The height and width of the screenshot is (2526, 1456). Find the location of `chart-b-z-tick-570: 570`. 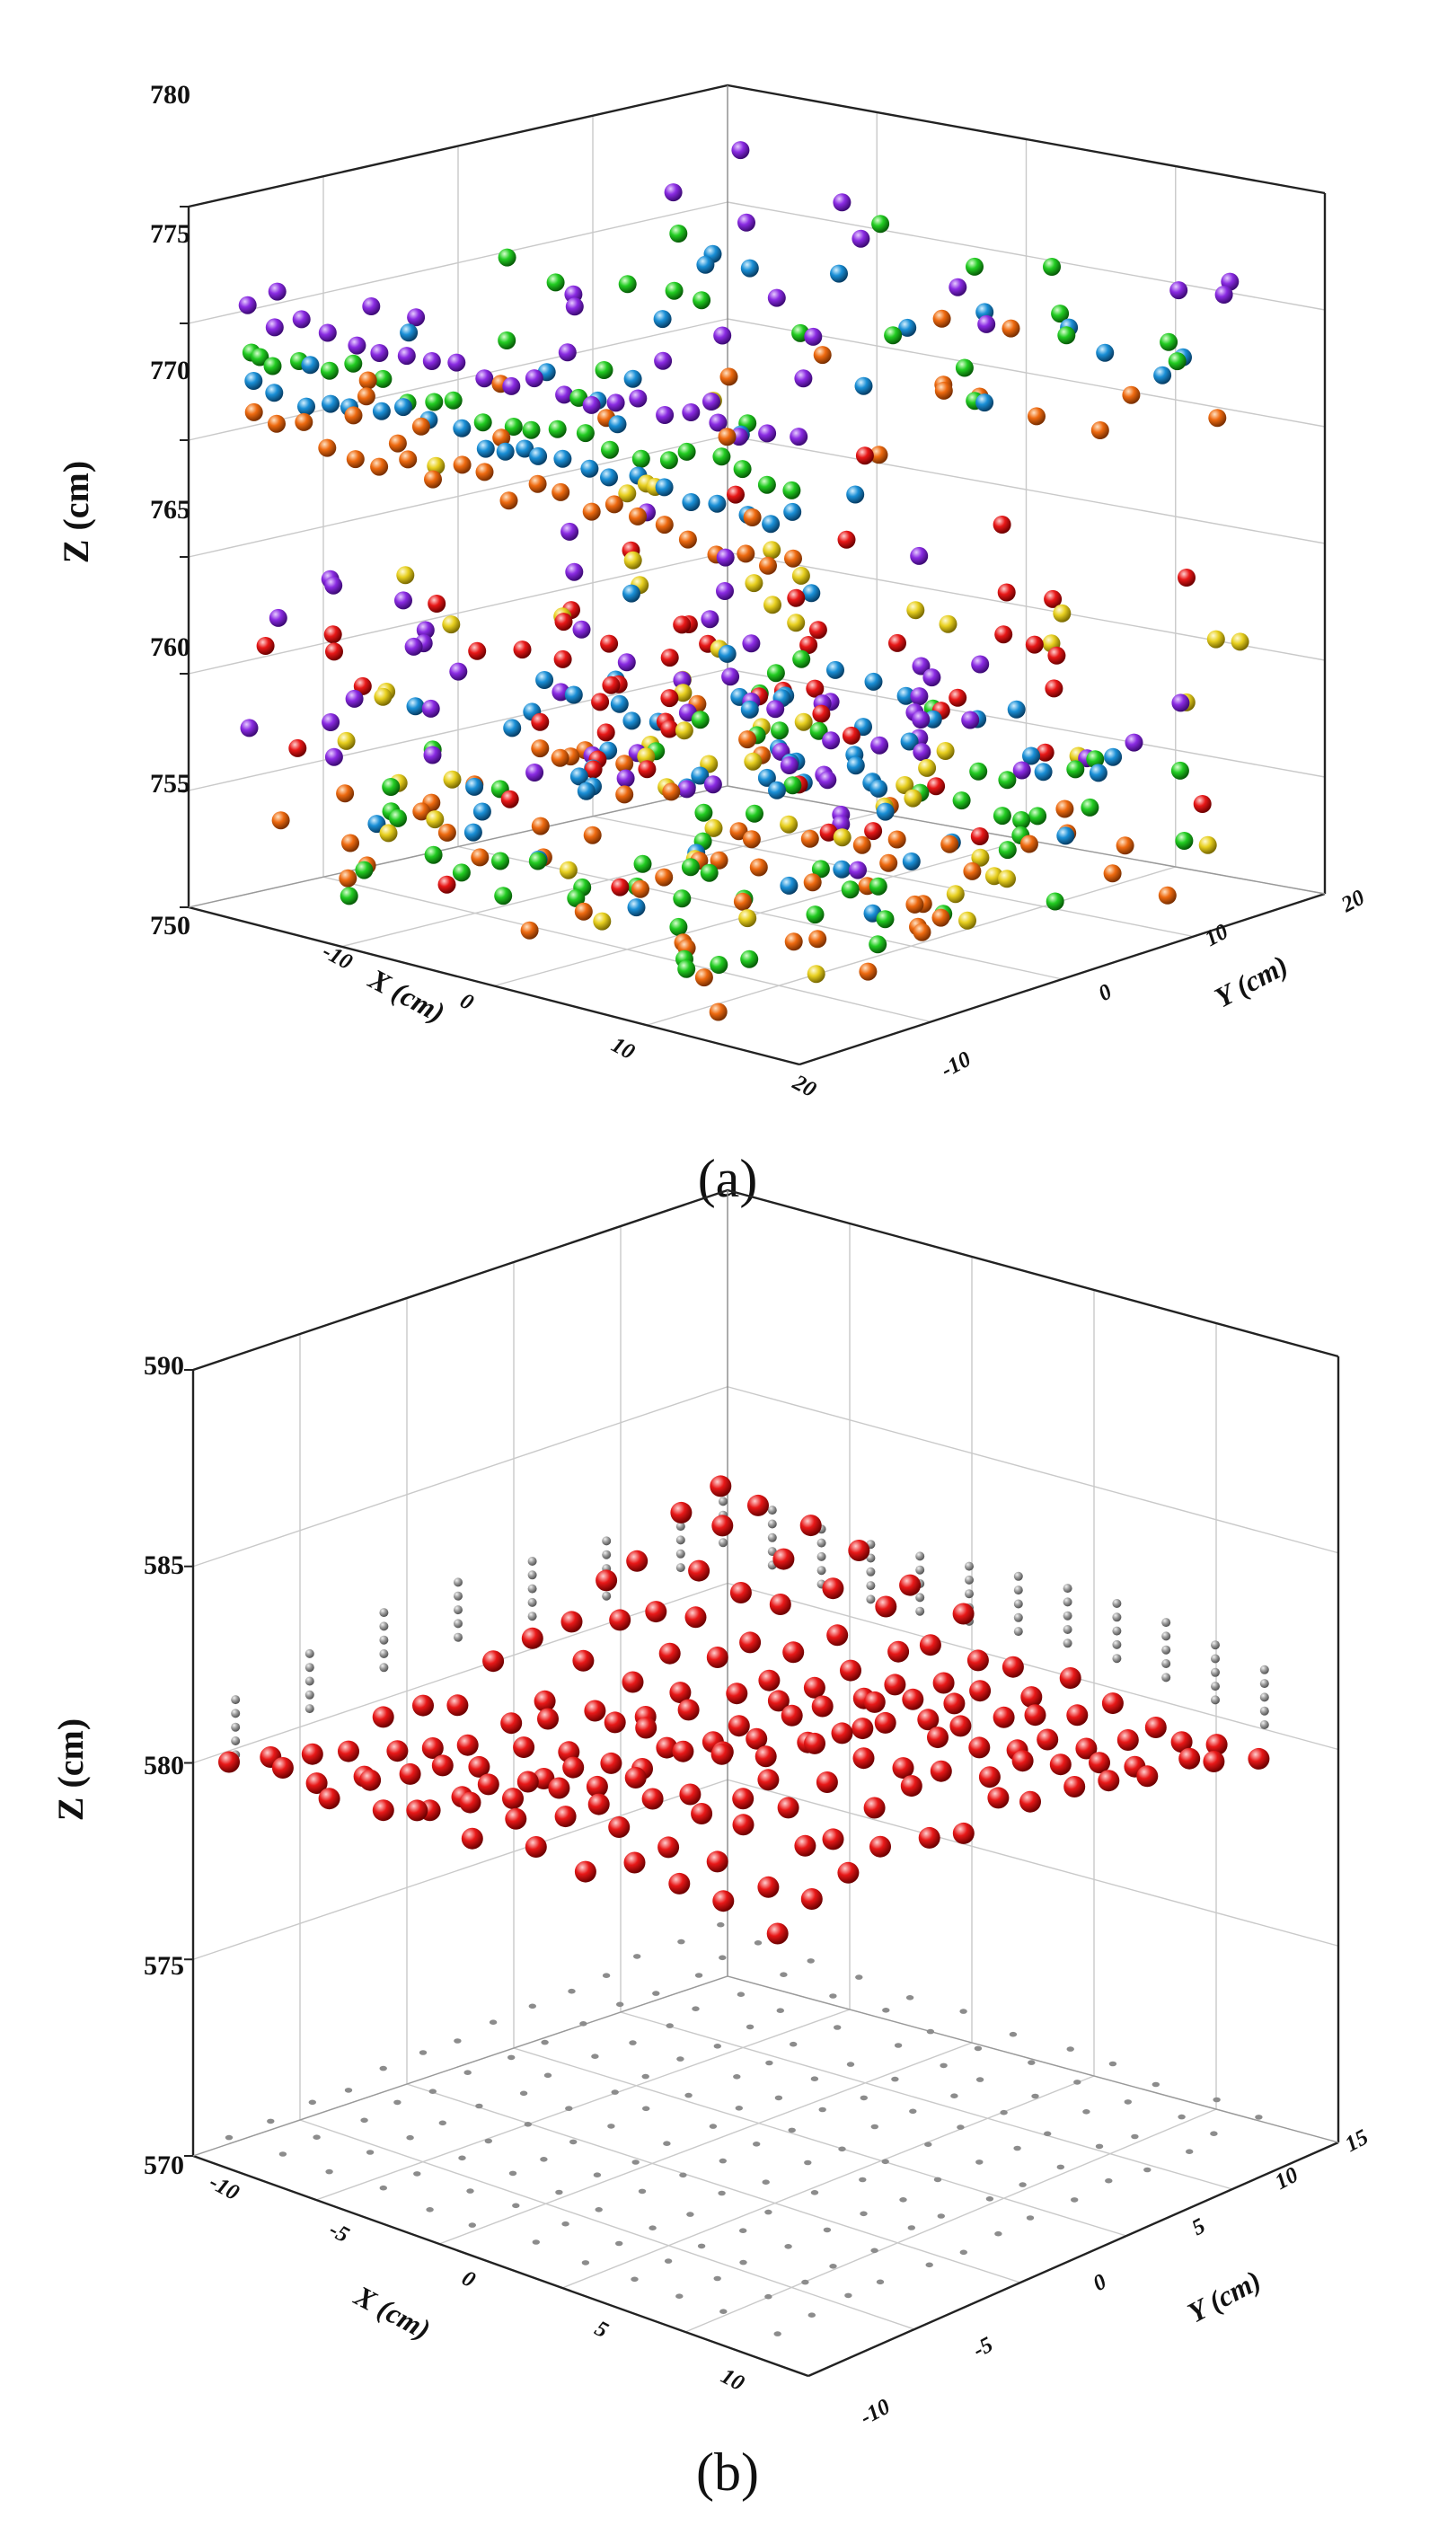

chart-b-z-tick-570: 570 is located at coordinates (164, 2165).